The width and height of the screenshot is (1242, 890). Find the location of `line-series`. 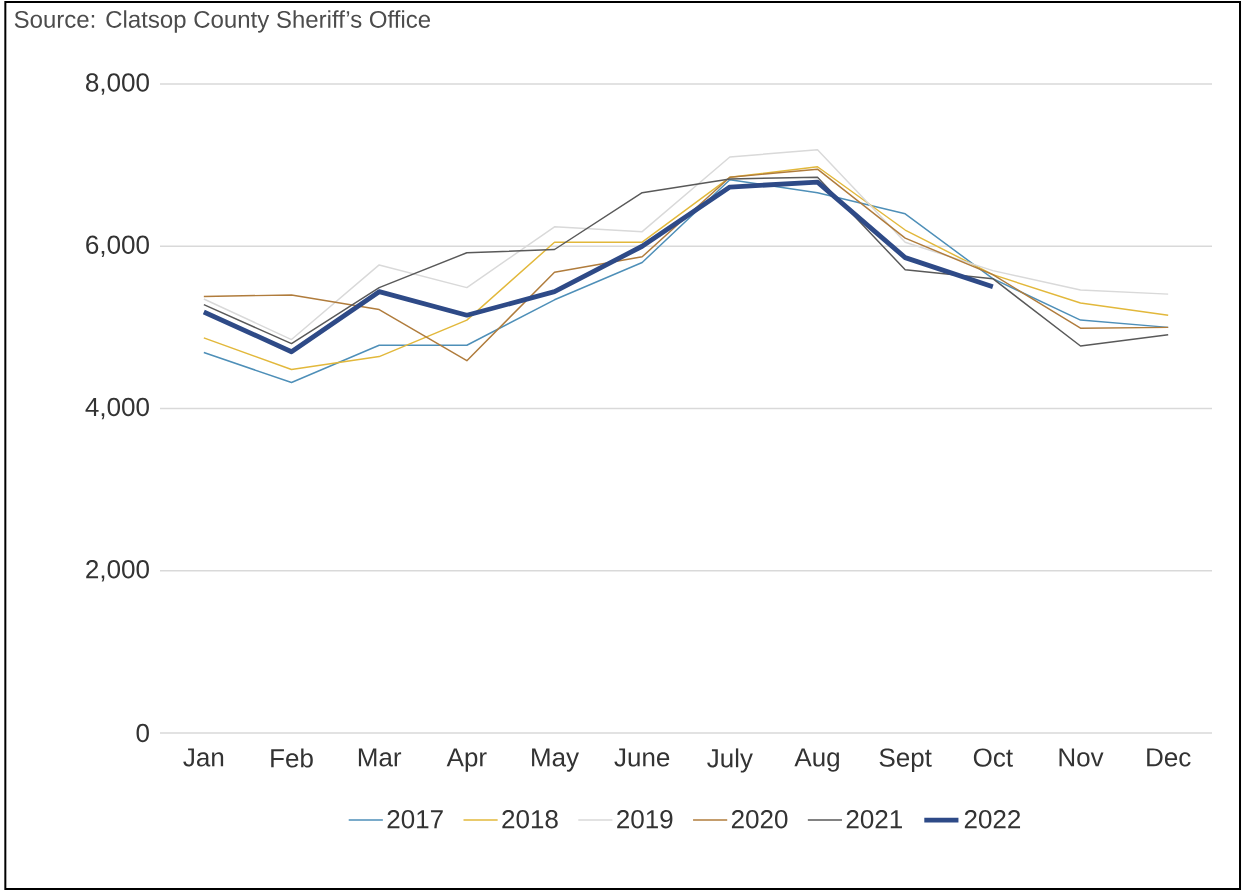

line-series is located at coordinates (598, 267).